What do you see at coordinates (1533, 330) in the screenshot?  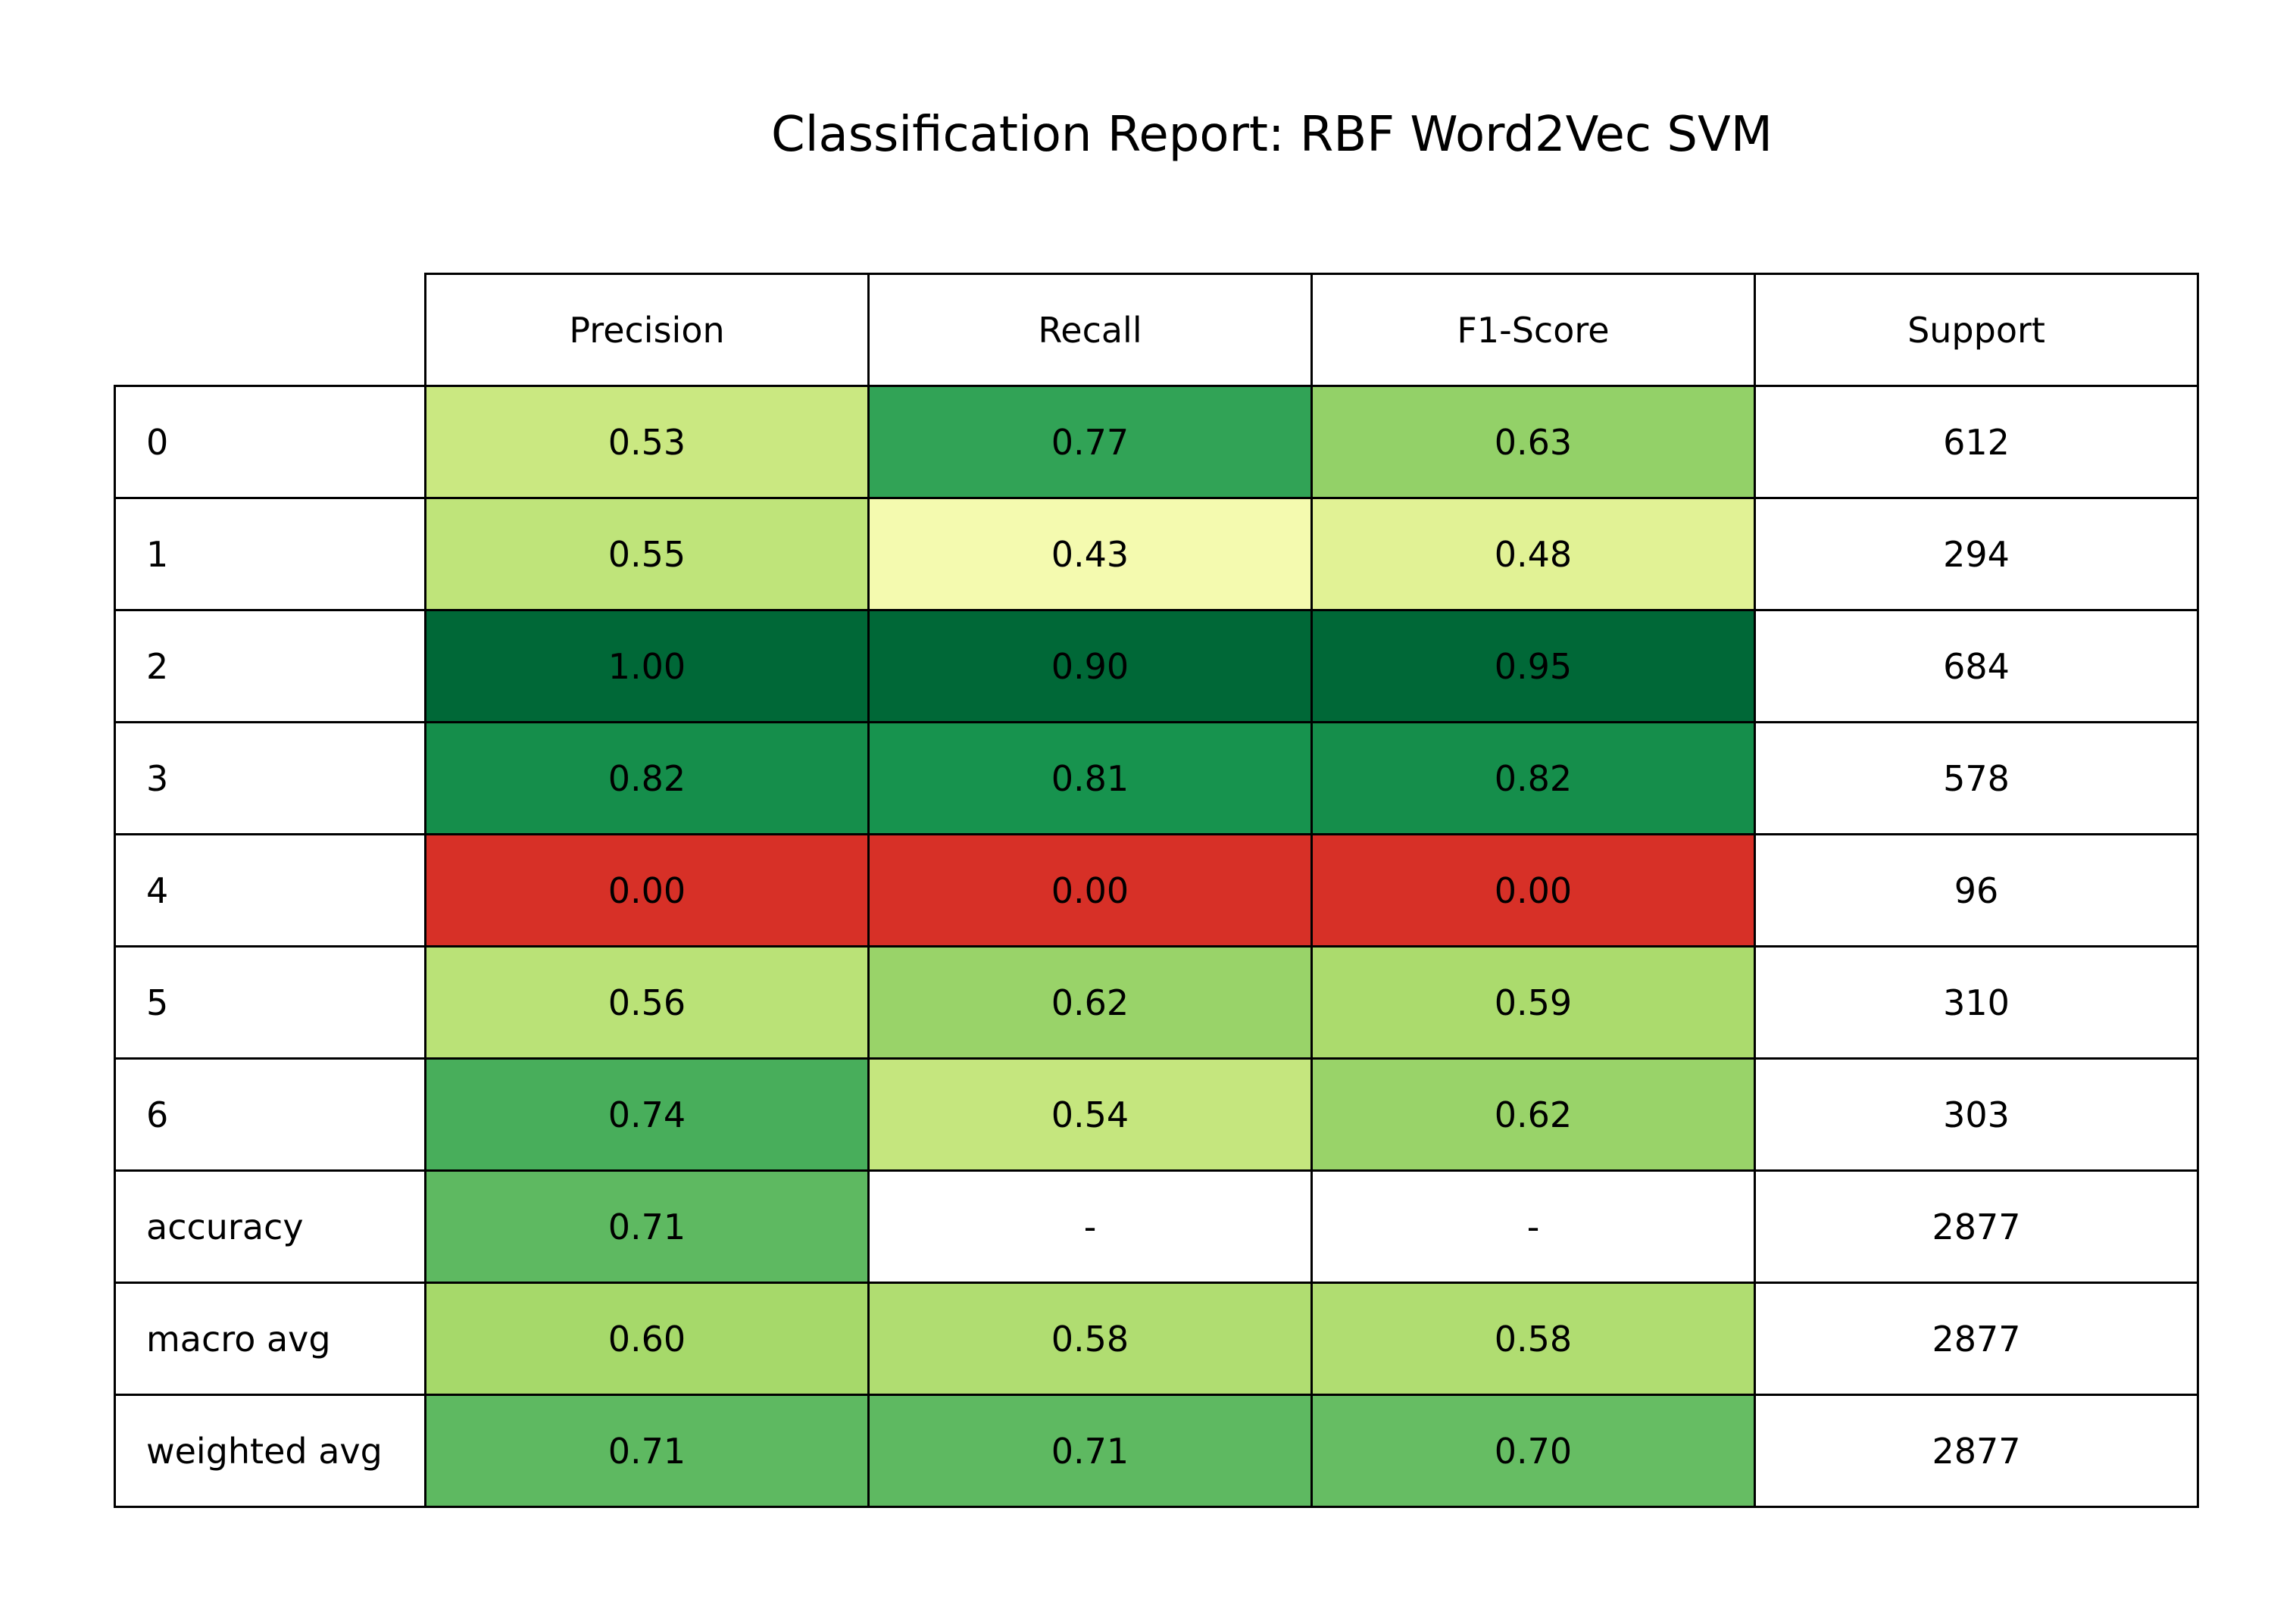 I see `column-header-f1-score: F1-Score` at bounding box center [1533, 330].